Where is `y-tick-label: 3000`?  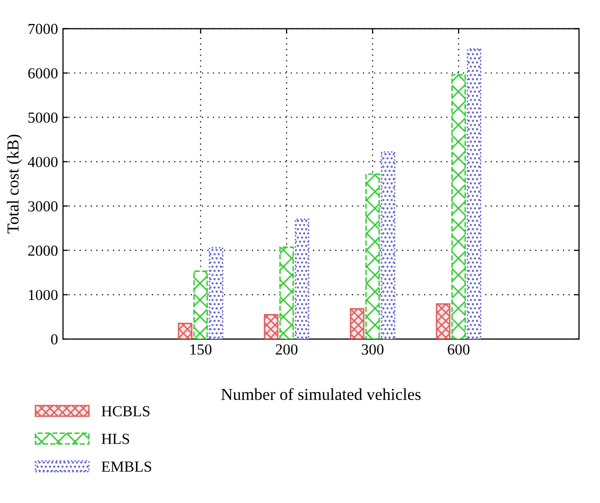
y-tick-label: 3000 is located at coordinates (43, 206).